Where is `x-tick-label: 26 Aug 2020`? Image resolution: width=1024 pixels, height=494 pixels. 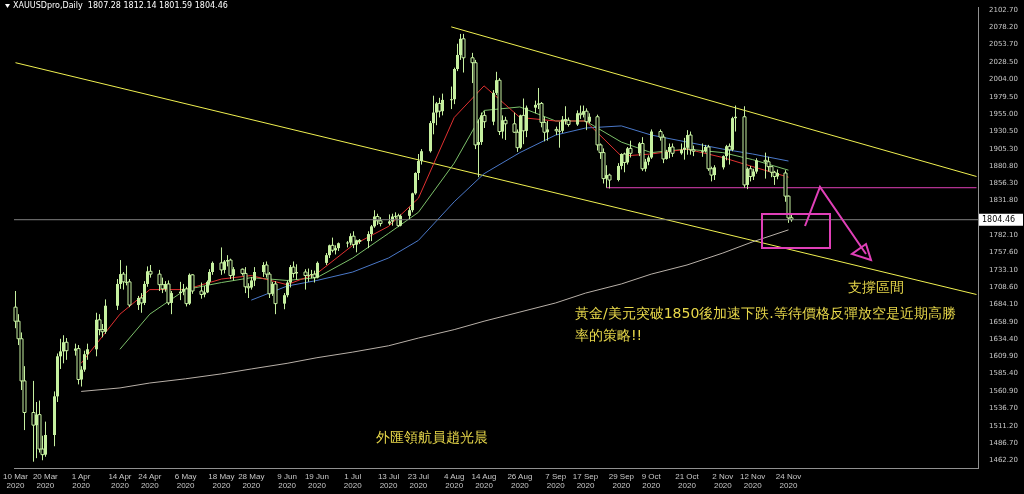 x-tick-label: 26 Aug 2020 is located at coordinates (520, 481).